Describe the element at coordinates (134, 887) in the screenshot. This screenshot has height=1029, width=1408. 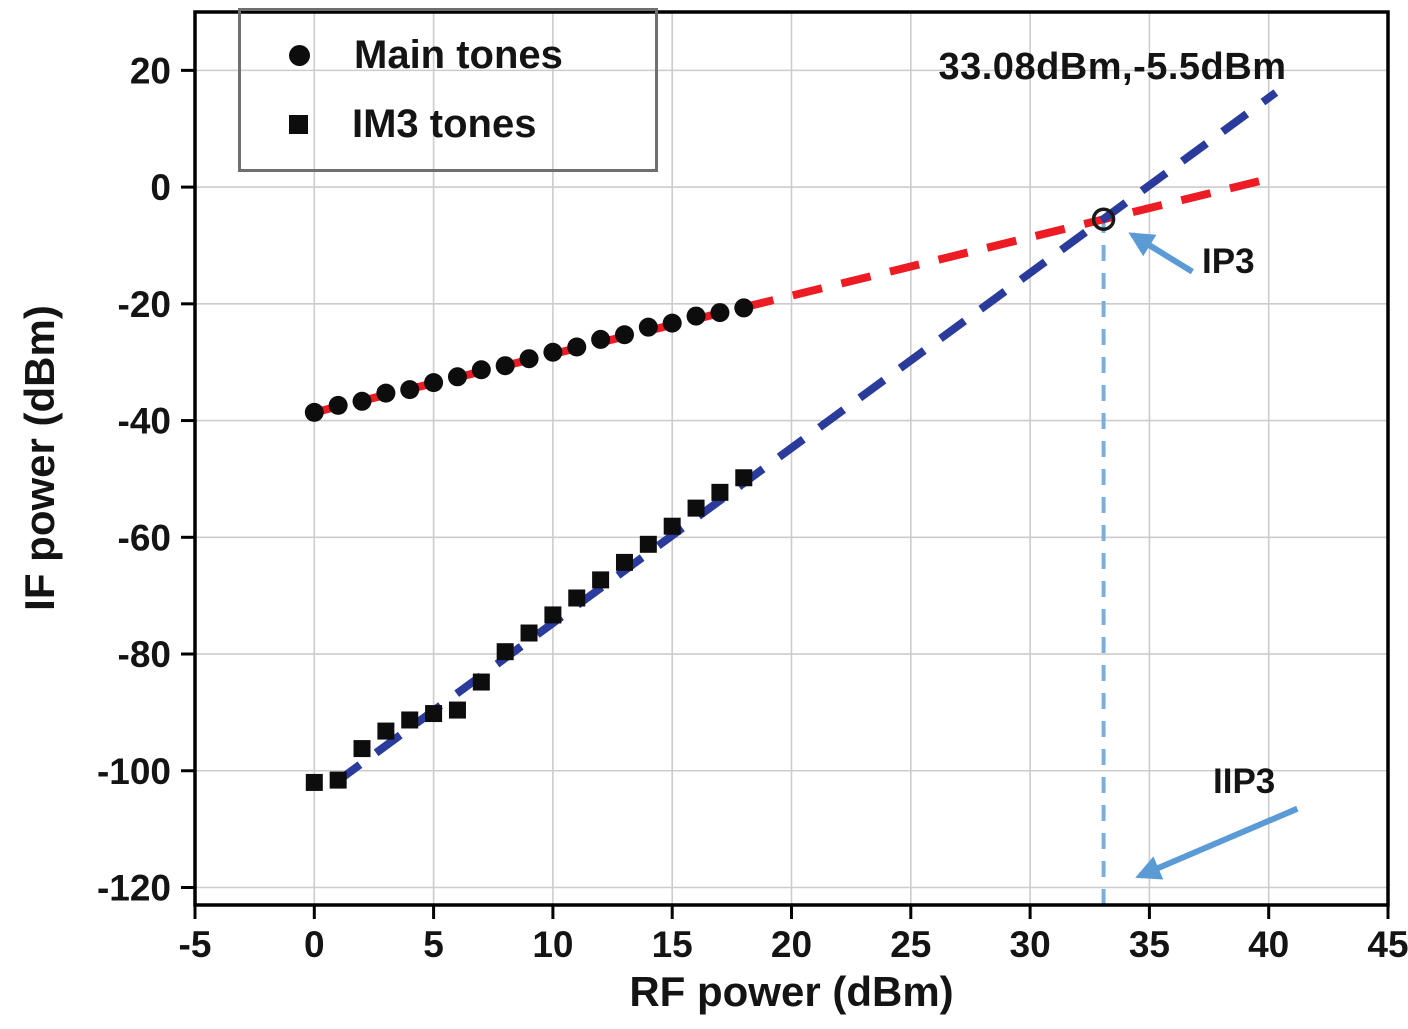
I see `y-tick-label: -120` at that location.